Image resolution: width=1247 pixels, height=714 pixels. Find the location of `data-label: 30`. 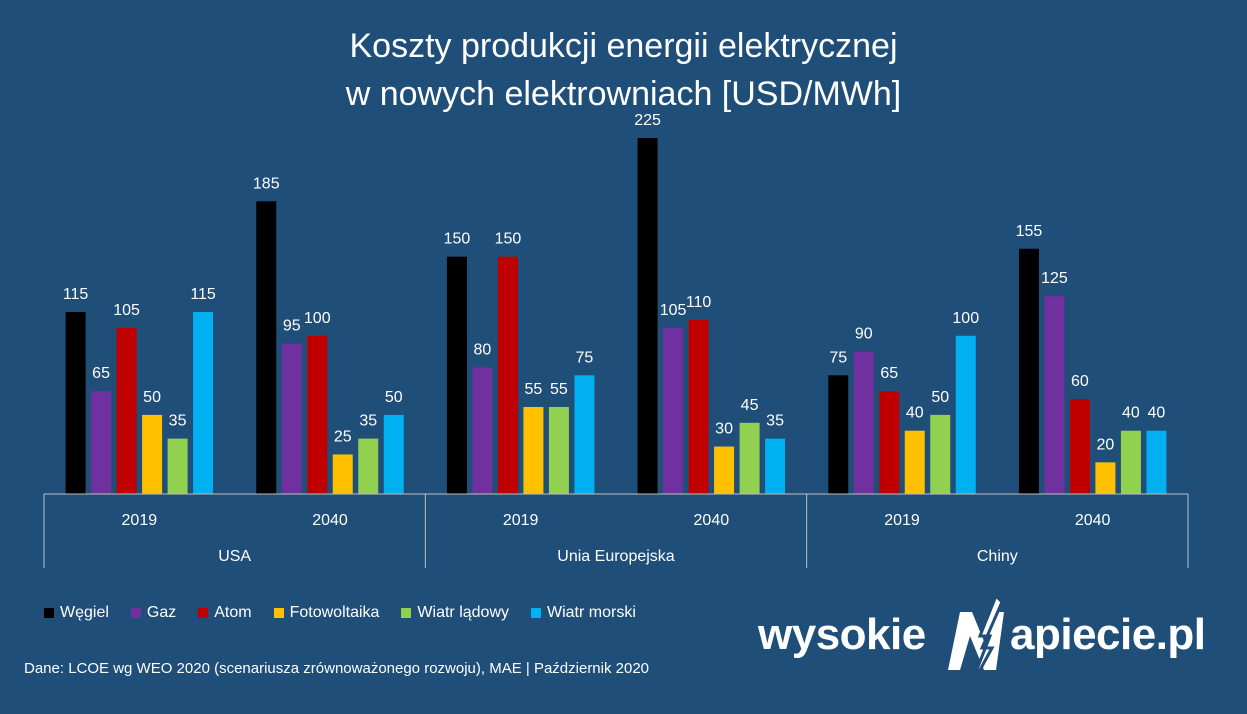

data-label: 30 is located at coordinates (724, 429).